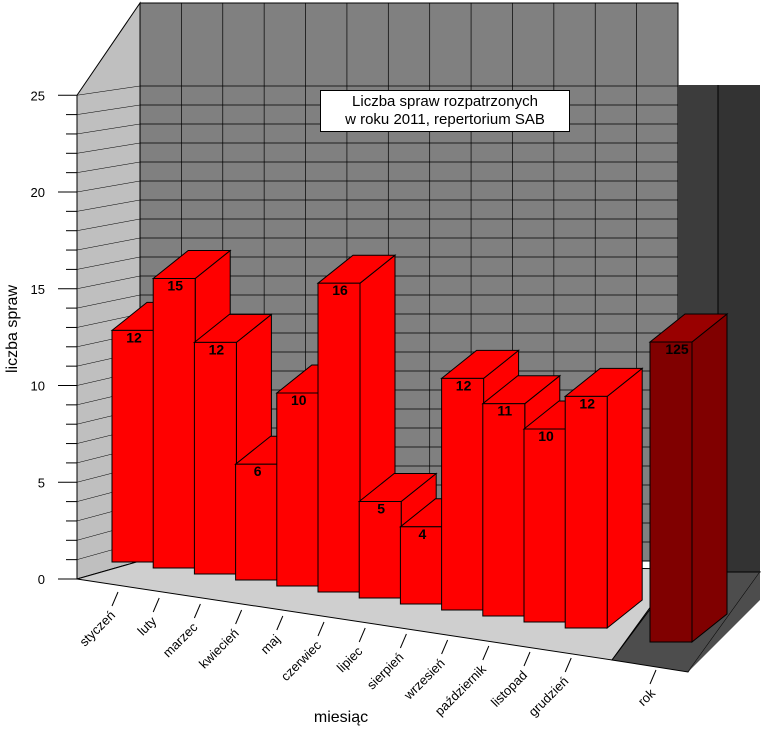 The width and height of the screenshot is (761, 737). I want to click on x-tick-label: styczeń, so click(97, 629).